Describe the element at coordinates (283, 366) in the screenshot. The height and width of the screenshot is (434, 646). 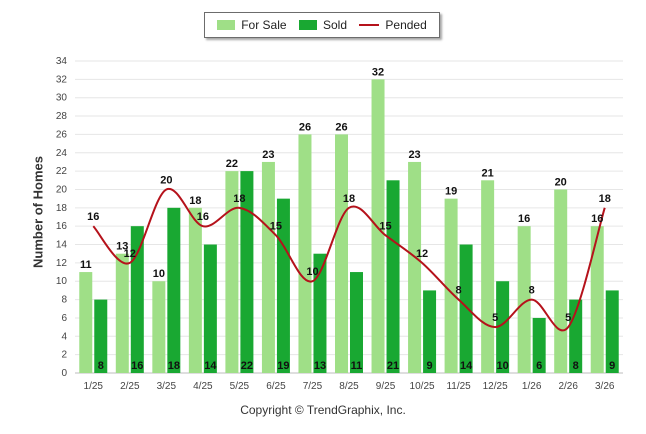
I see `data-label-sold: 19` at that location.